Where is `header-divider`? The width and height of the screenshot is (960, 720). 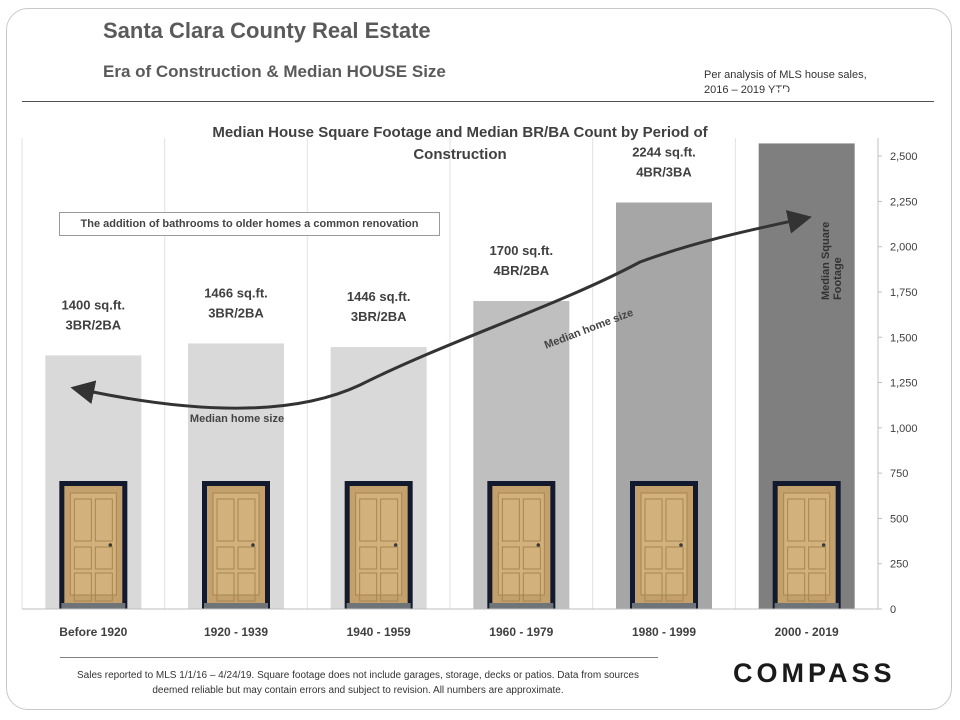 header-divider is located at coordinates (478, 101).